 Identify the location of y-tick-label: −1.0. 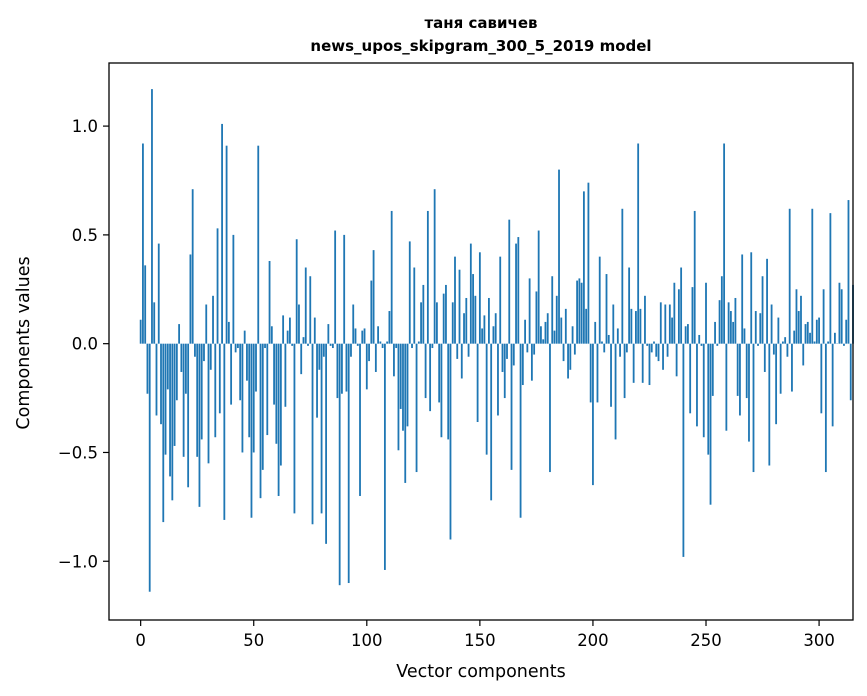
(78, 561).